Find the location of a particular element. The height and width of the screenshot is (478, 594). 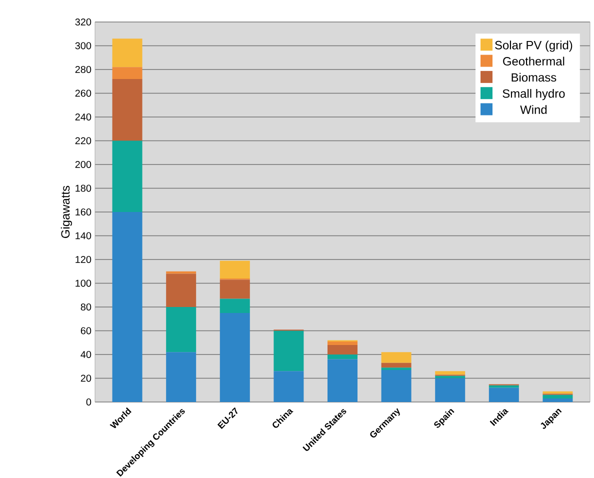

y-tick-label: 20 is located at coordinates (86, 378).